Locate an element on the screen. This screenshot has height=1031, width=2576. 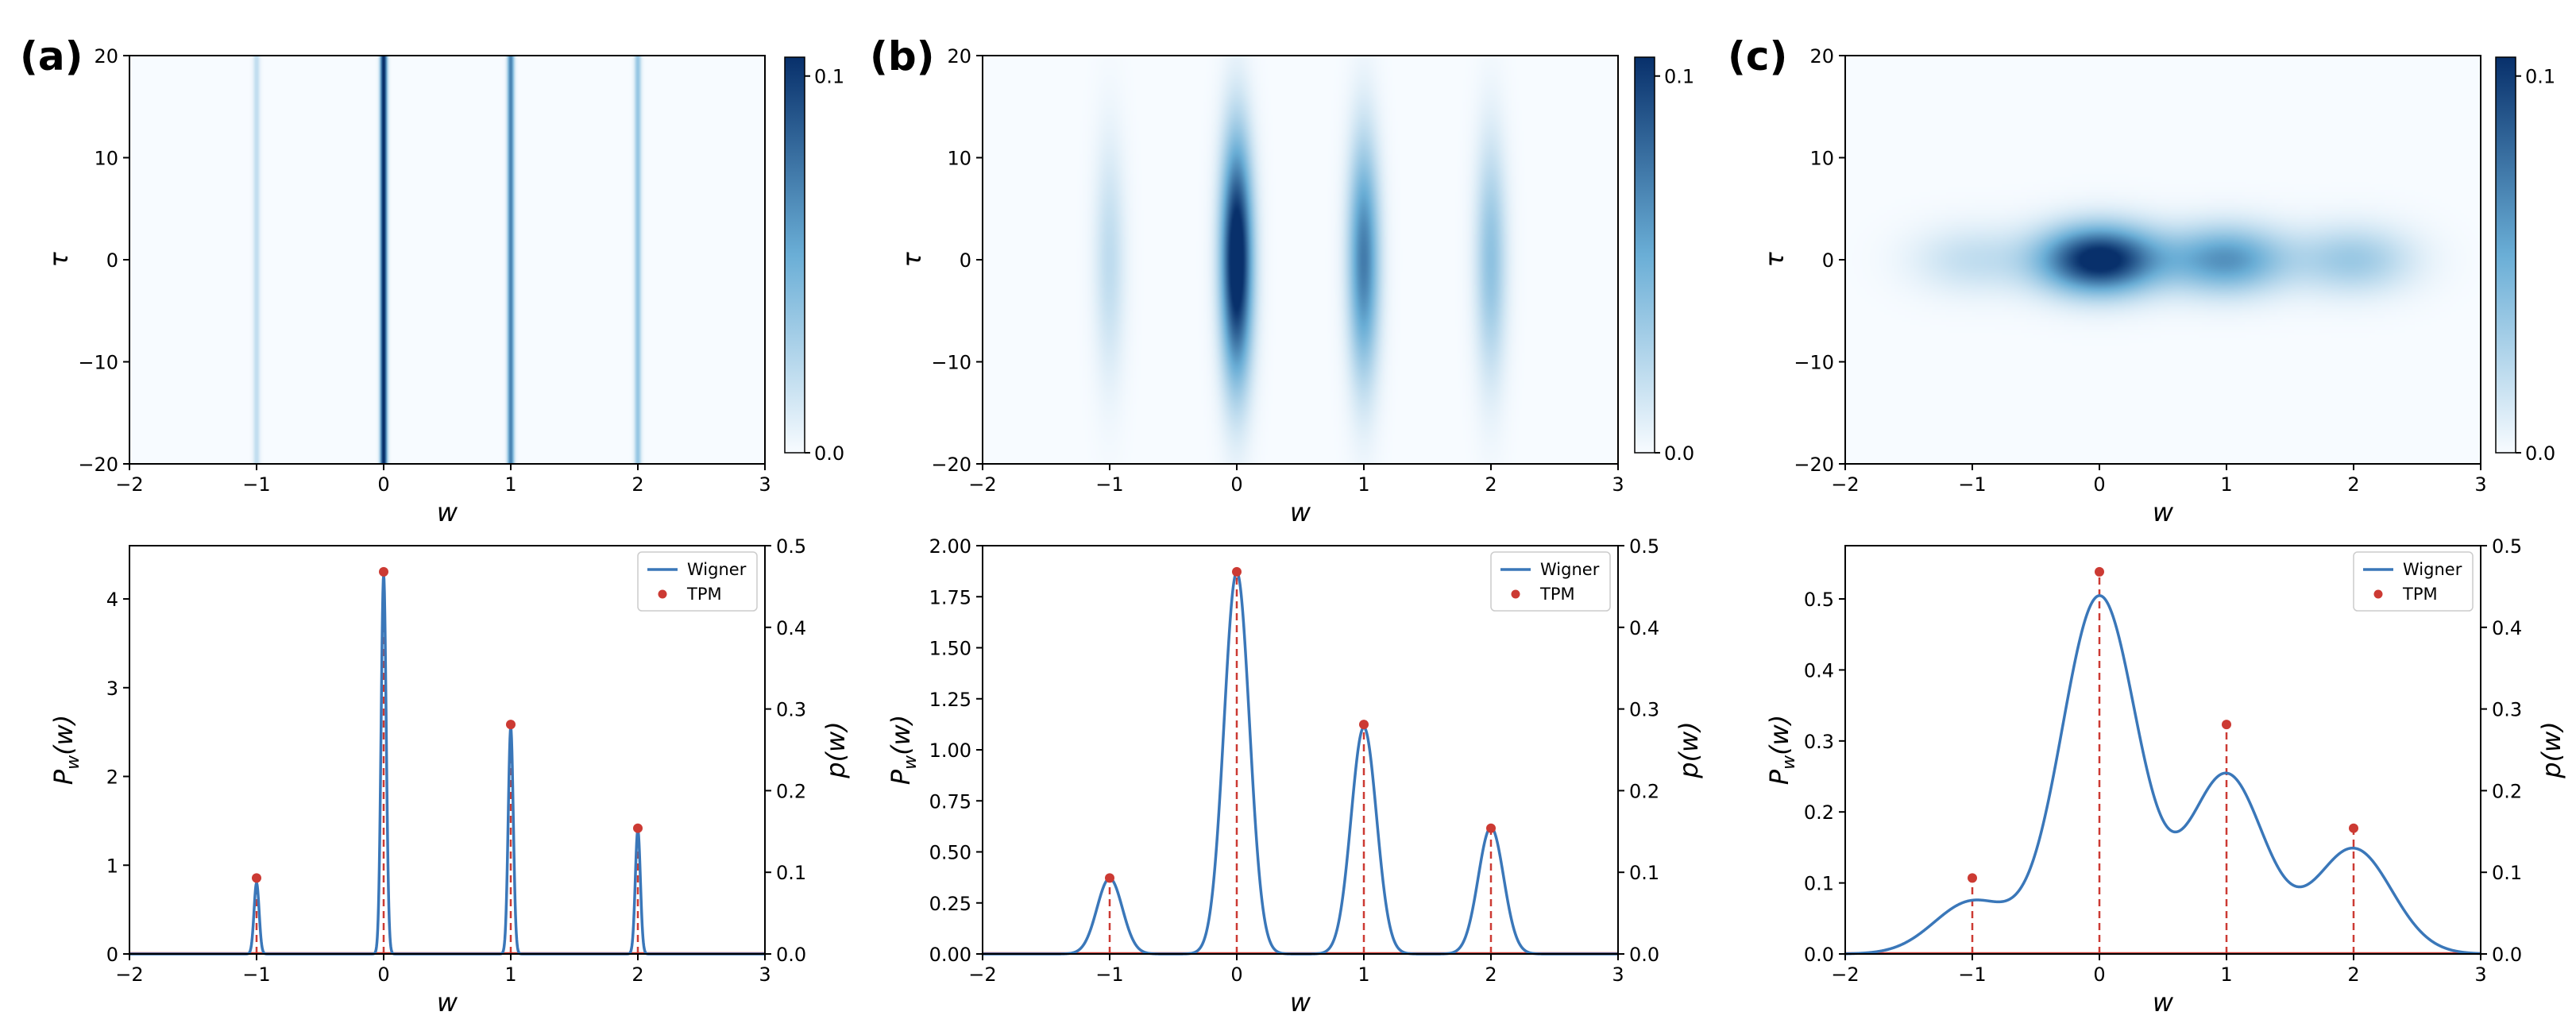
y2-axis-label: p(w) is located at coordinates (1689, 750).